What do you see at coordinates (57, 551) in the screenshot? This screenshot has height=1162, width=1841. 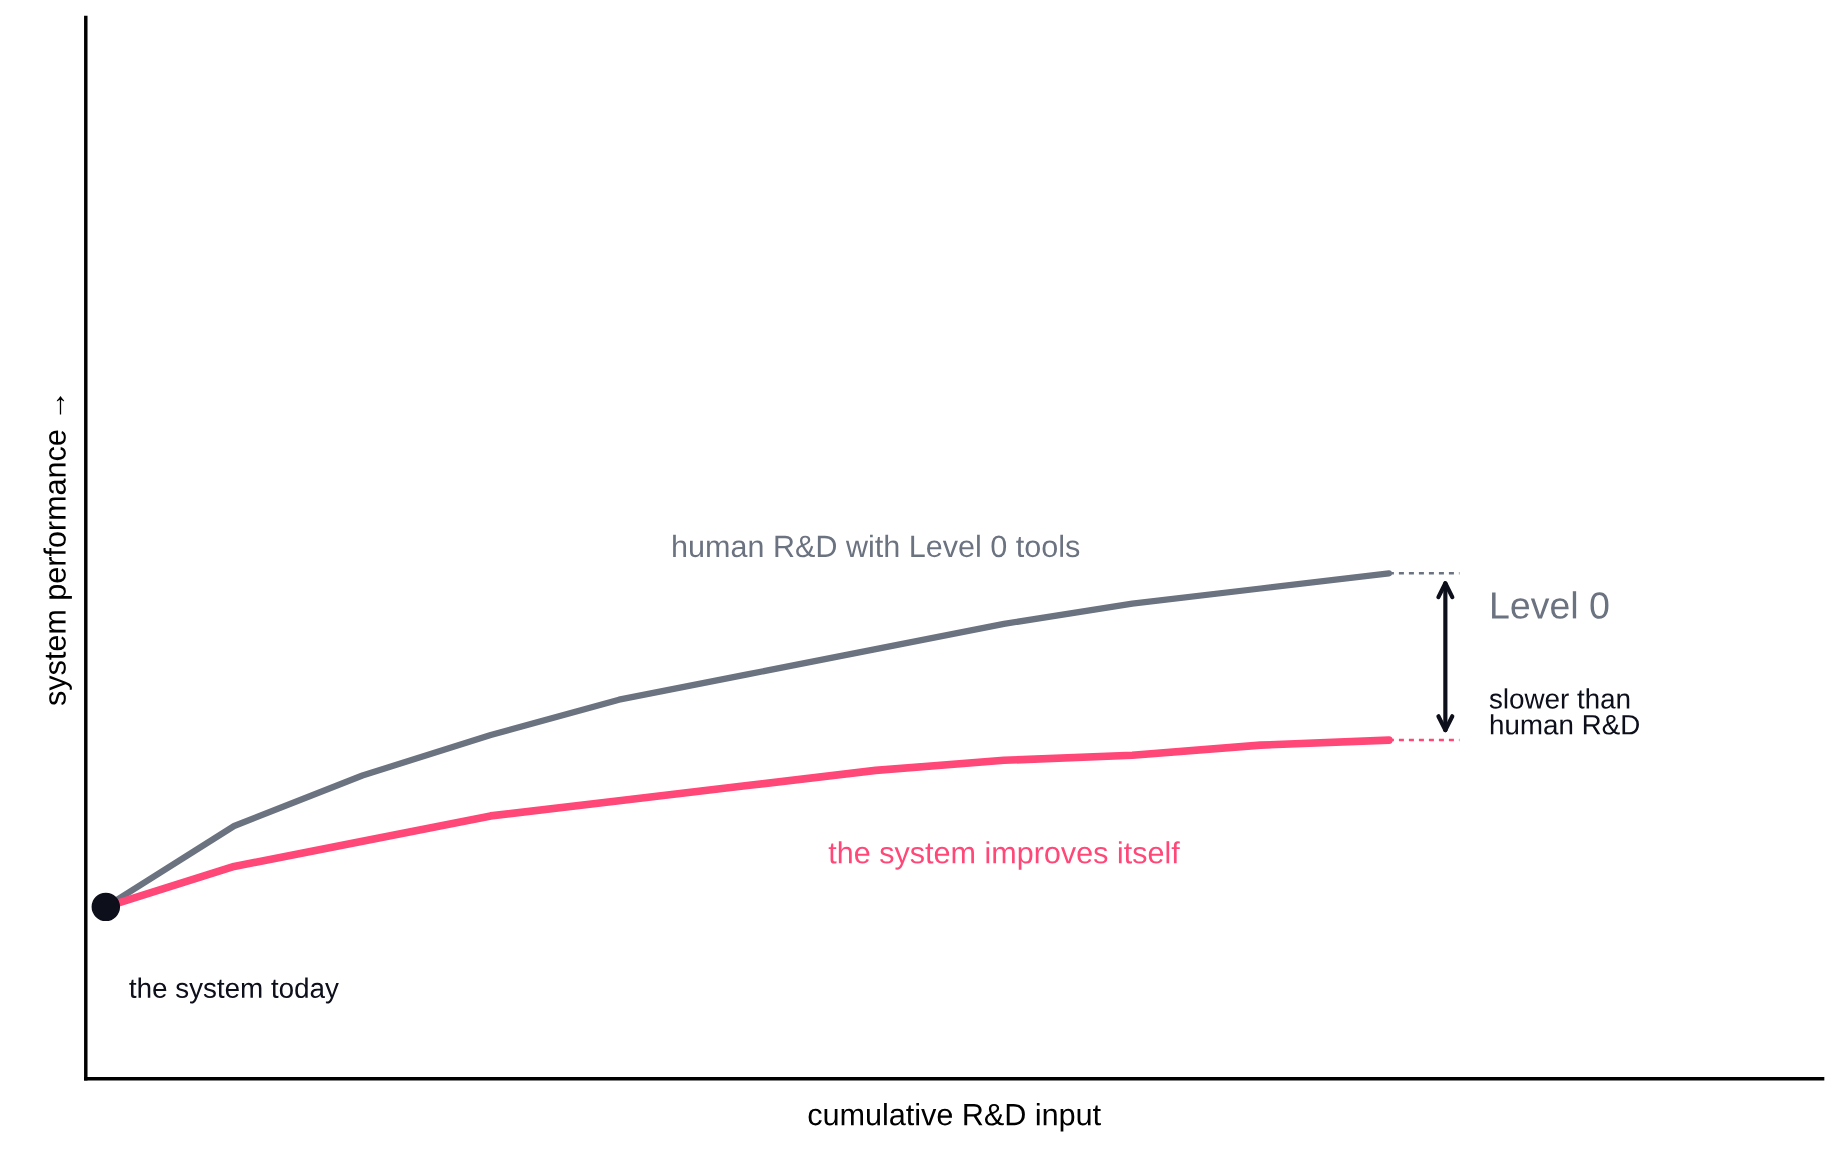 I see `y-axis-title: system performance →` at bounding box center [57, 551].